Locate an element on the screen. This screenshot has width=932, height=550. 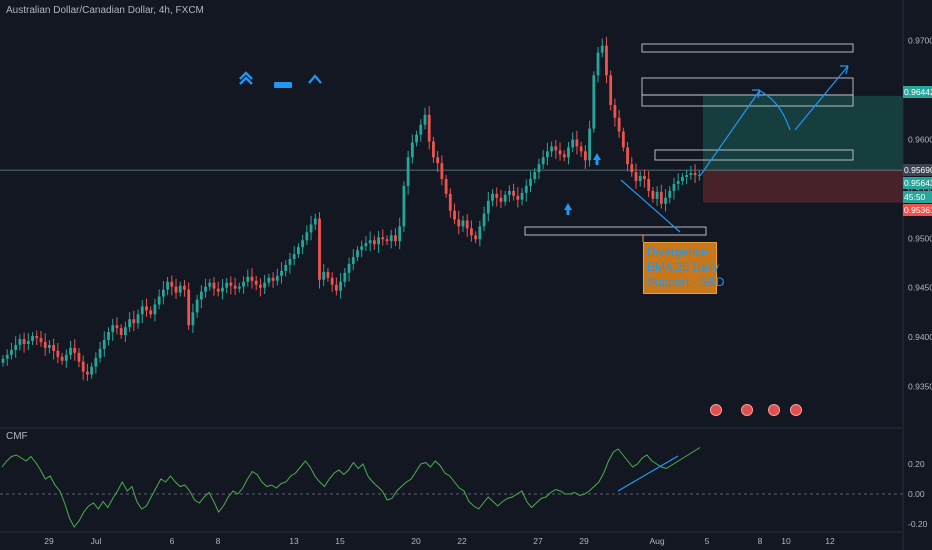
double-chevron-up-icon is located at coordinates (246, 80).